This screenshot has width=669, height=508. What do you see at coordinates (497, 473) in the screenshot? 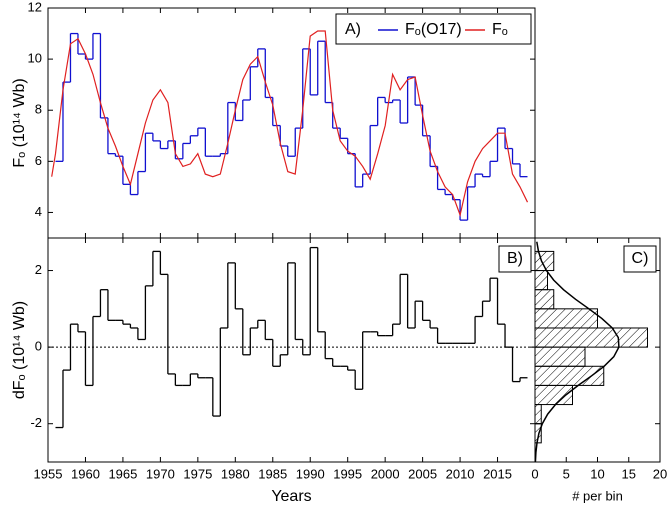
I see `x-tick-label: 2015` at bounding box center [497, 473].